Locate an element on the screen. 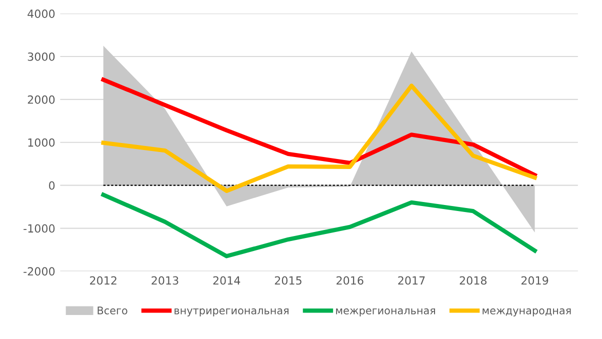 The image size is (602, 339). y-tick-label: 1000 is located at coordinates (41, 142).